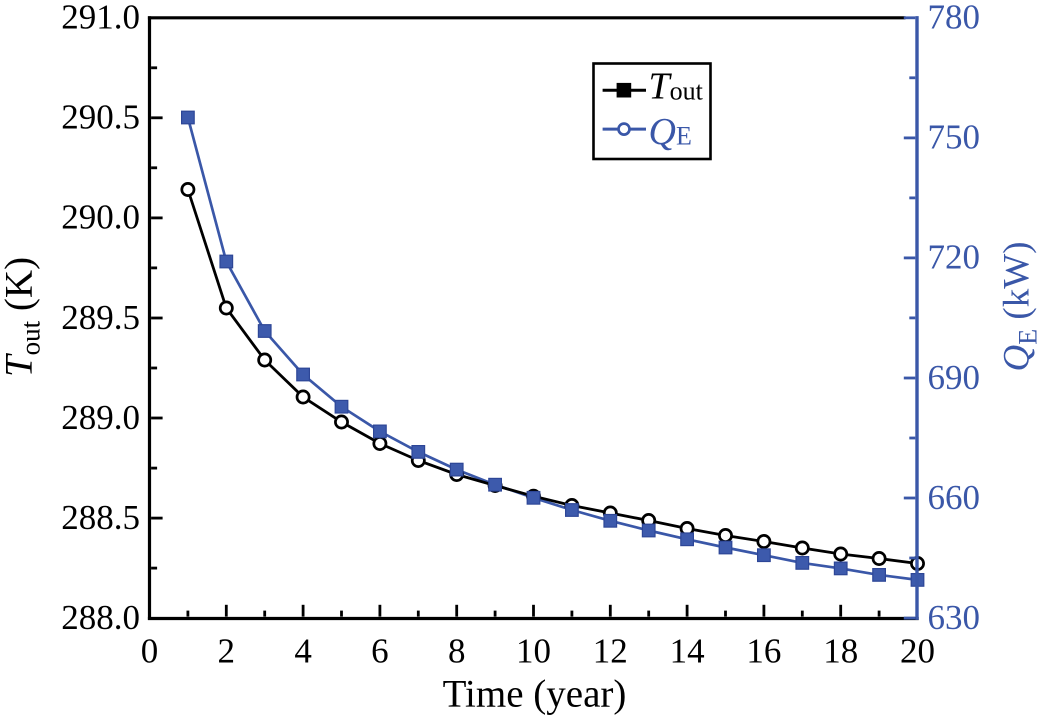  Describe the element at coordinates (954, 18) in the screenshot. I see `svg-text: 780` at that location.